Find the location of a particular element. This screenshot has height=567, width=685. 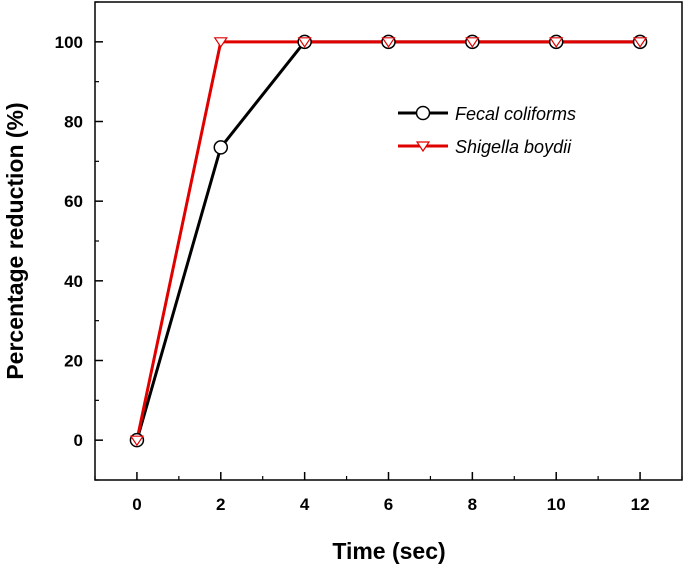

y-tick-label: 100 is located at coordinates (69, 42).